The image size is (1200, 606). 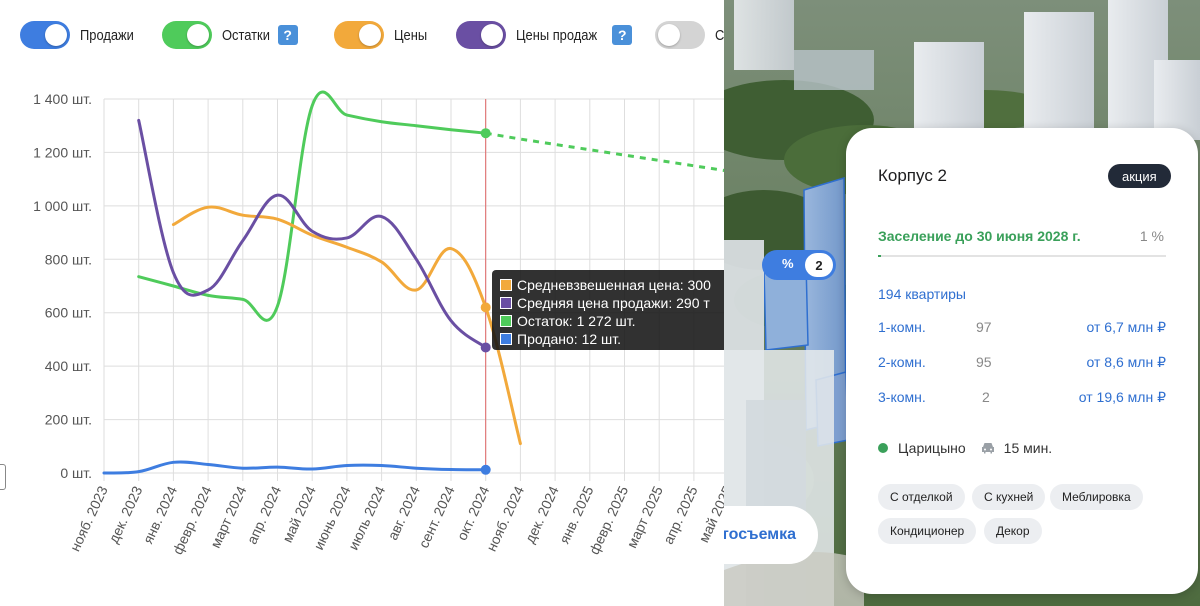 I want to click on tooltip-text: Средняя цена продажи: 290 т, so click(x=613, y=303).